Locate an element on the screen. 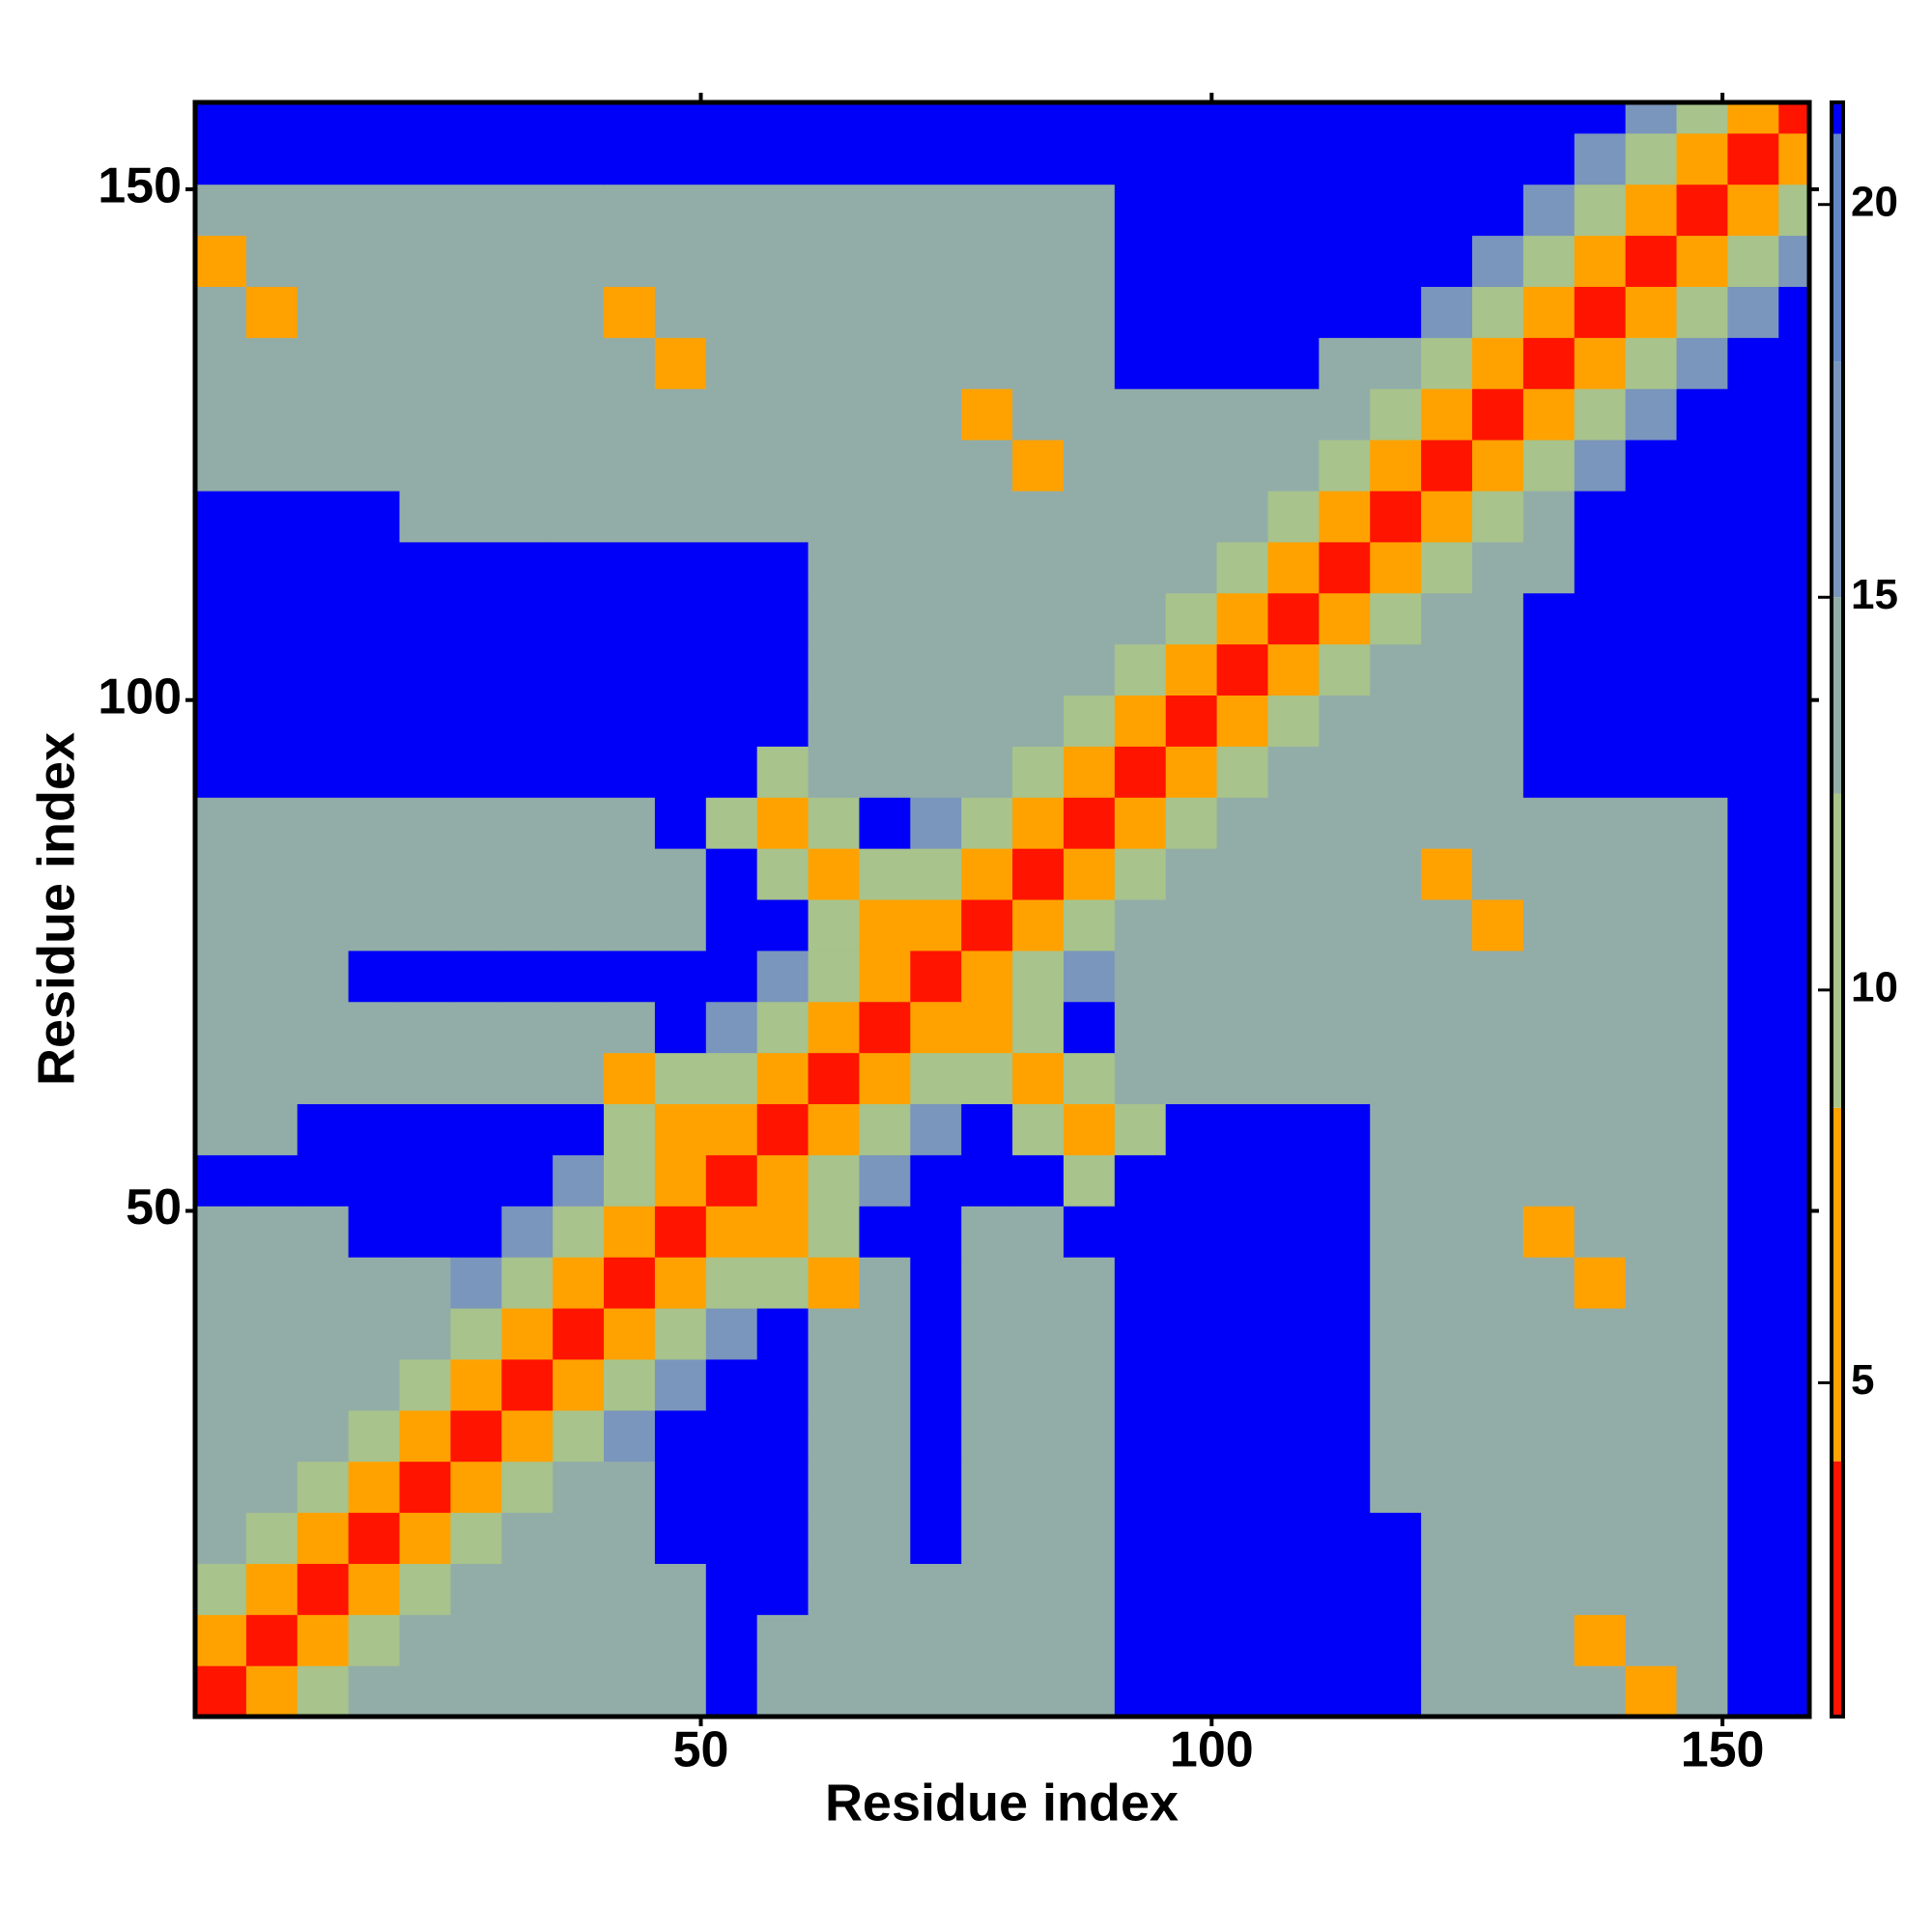 This screenshot has width=1932, height=1932. colorbar-segment is located at coordinates (1837, 1284).